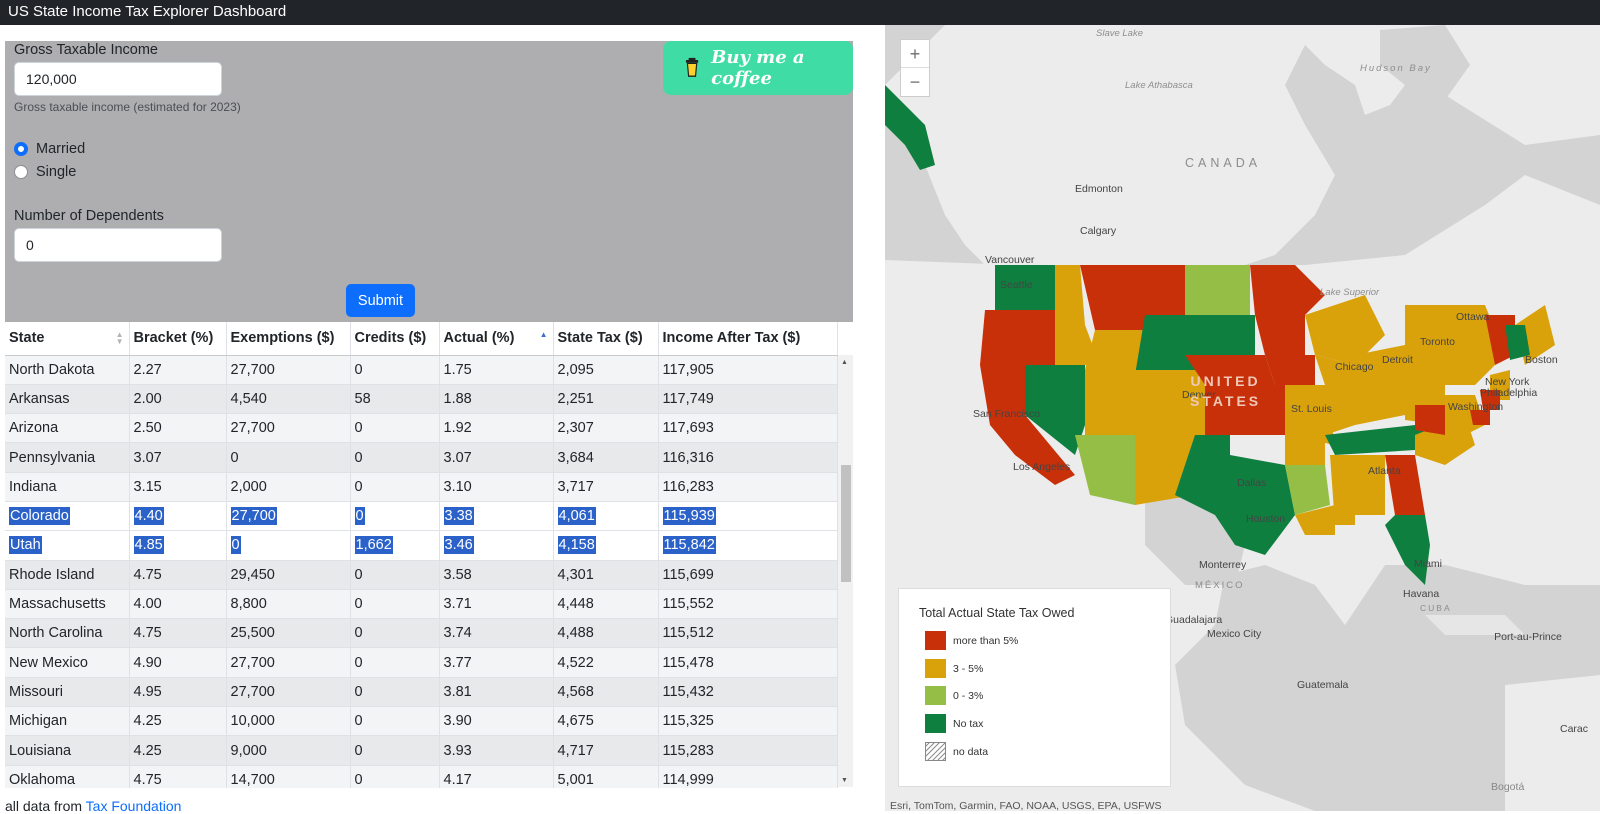 Image resolution: width=1600 pixels, height=814 pixels. Describe the element at coordinates (178, 370) in the screenshot. I see `table-cell: 2.27` at that location.